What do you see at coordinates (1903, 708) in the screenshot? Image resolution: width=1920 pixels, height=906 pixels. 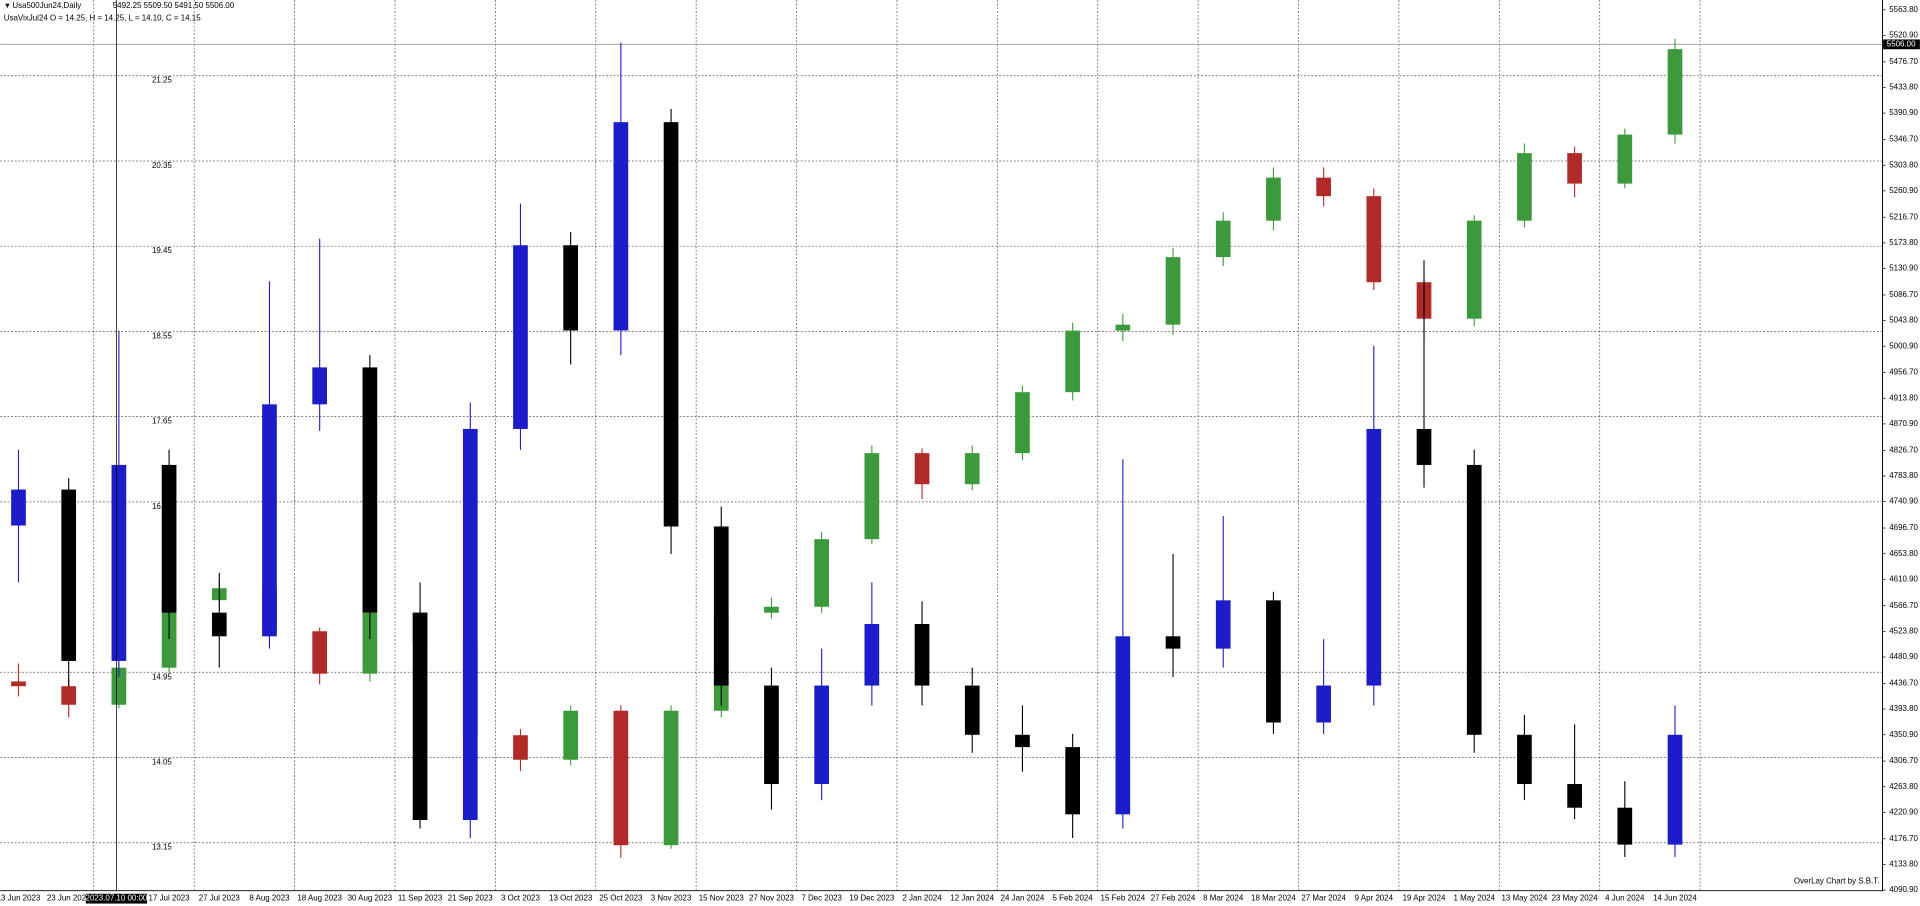 I see `y2-tick-label: 4393.80` at bounding box center [1903, 708].